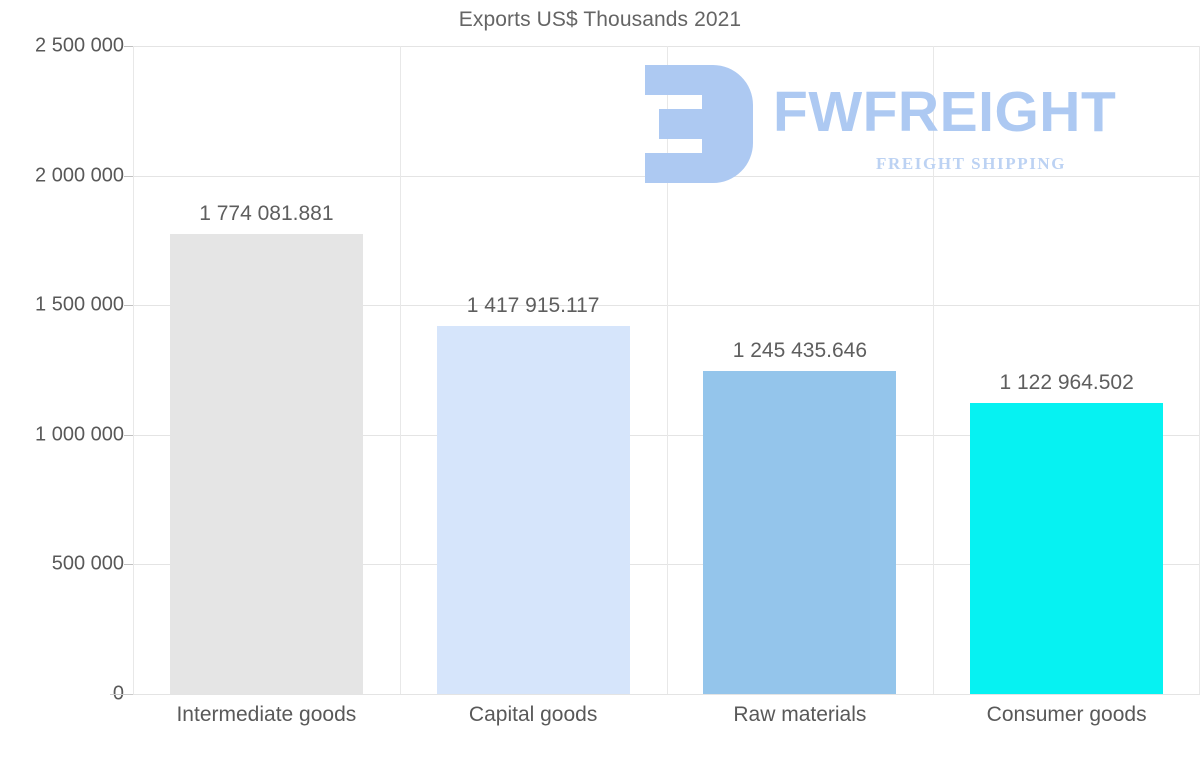  What do you see at coordinates (1066, 714) in the screenshot?
I see `x-axis-category-label: Consumer goods` at bounding box center [1066, 714].